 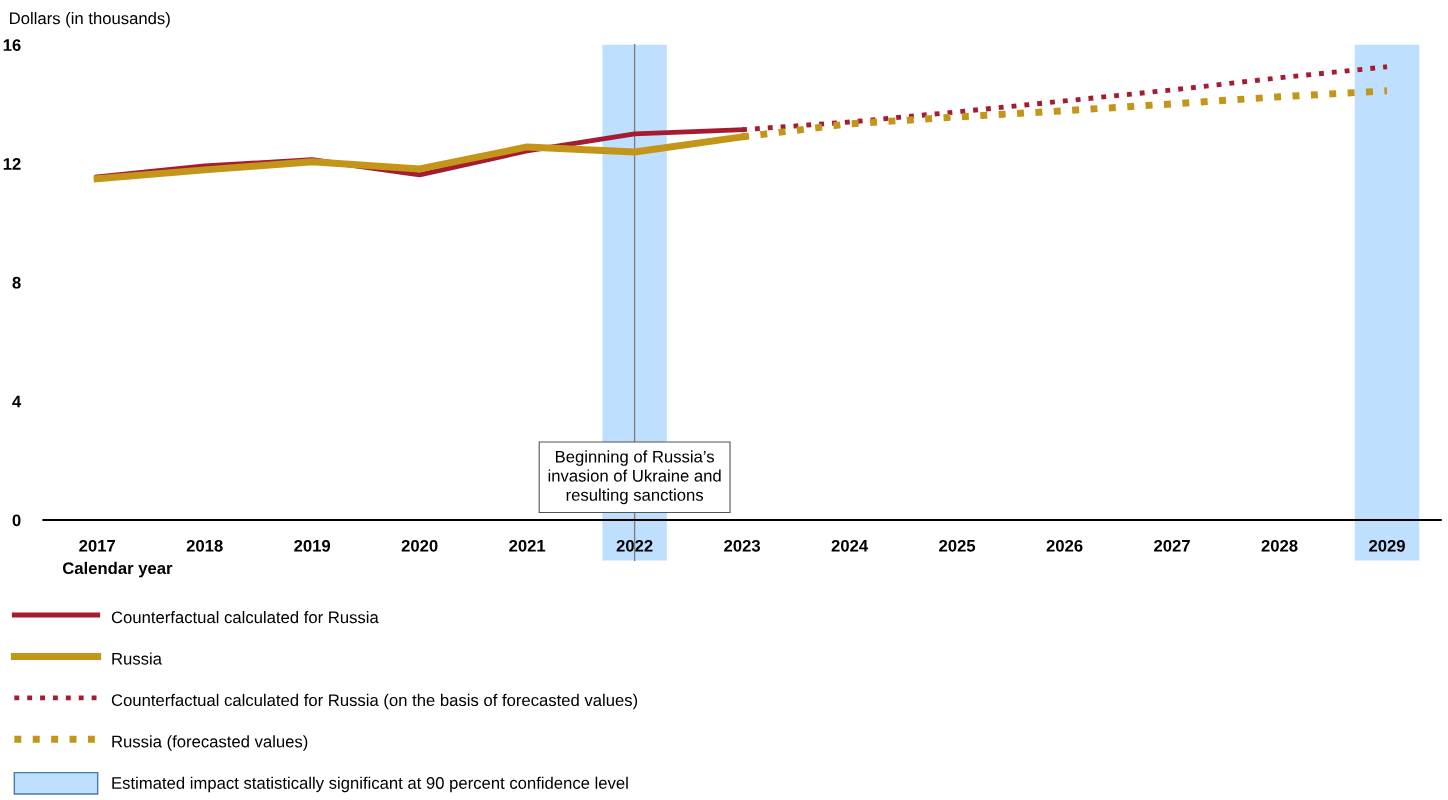 I want to click on x-tick-label: 2022, so click(x=634, y=545).